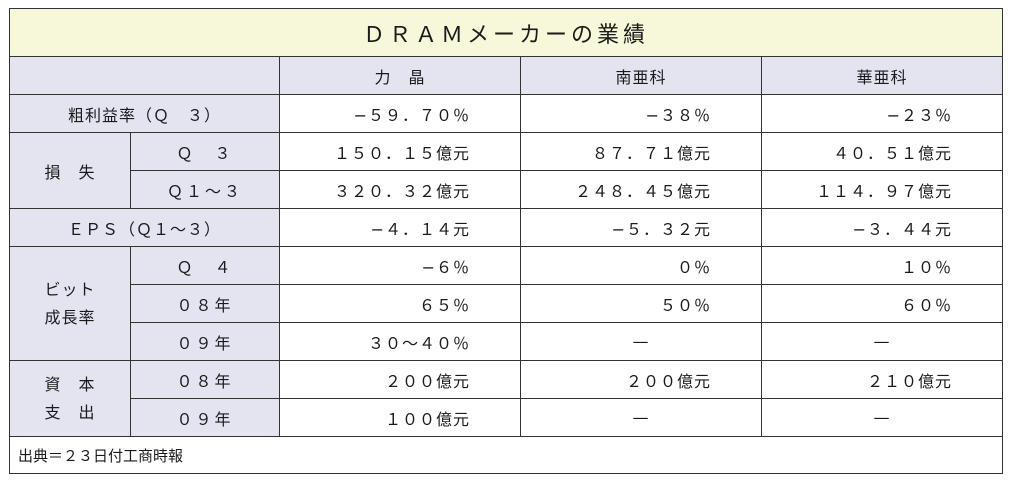  What do you see at coordinates (882, 379) in the screenshot?
I see `cell-capex-08-inotera: ２１０億元` at bounding box center [882, 379].